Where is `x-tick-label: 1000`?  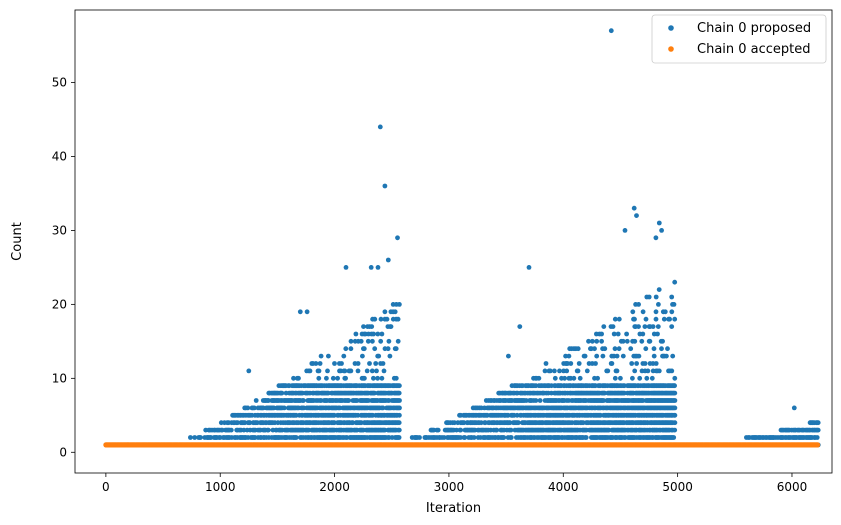 x-tick-label: 1000 is located at coordinates (220, 487).